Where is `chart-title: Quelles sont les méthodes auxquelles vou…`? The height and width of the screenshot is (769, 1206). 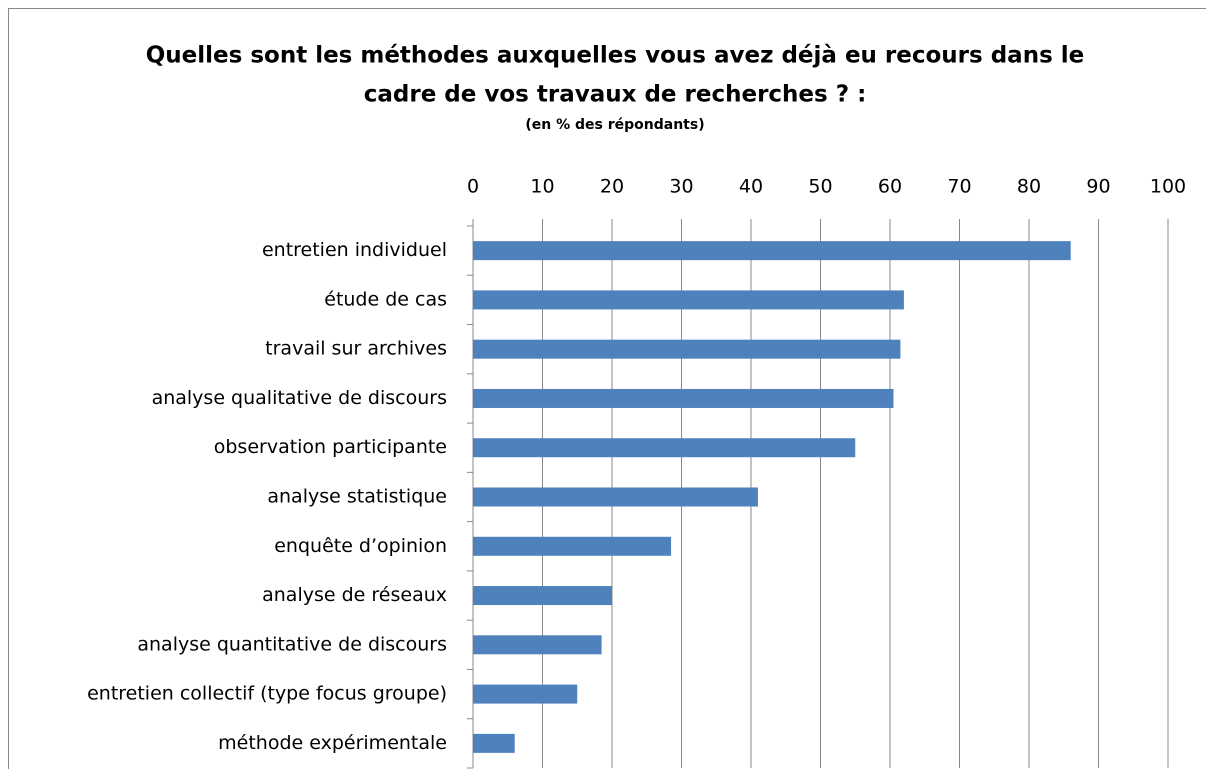
chart-title: Quelles sont les méthodes auxquelles vou… is located at coordinates (615, 56).